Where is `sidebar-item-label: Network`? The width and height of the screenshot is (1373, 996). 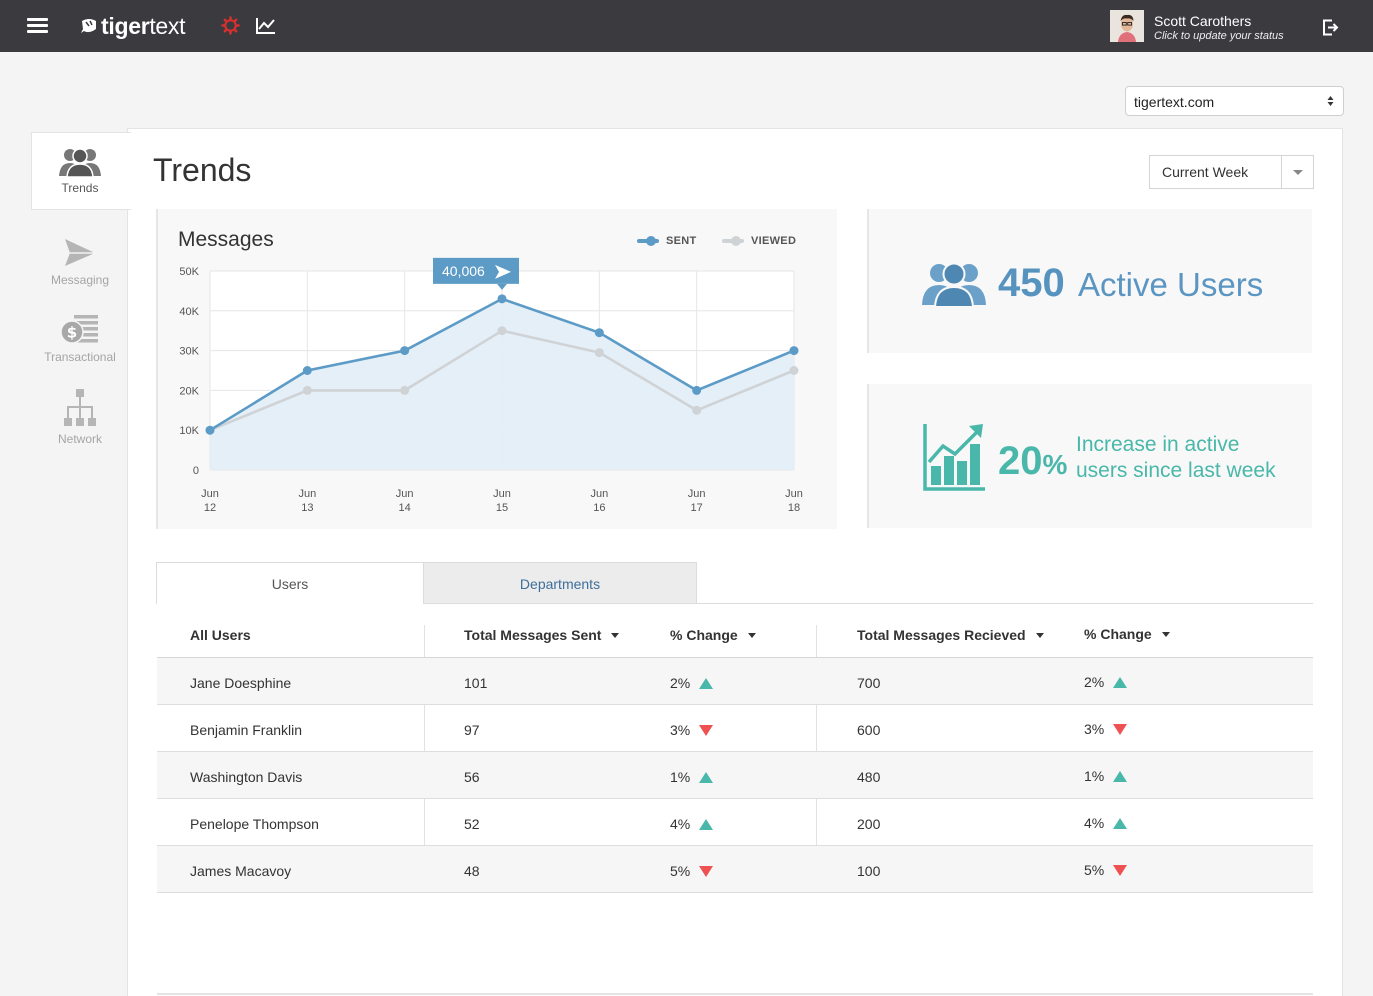
sidebar-item-label: Network is located at coordinates (79, 439).